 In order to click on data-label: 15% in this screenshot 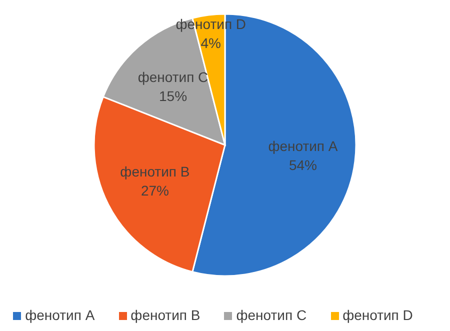, I will do `click(173, 96)`.